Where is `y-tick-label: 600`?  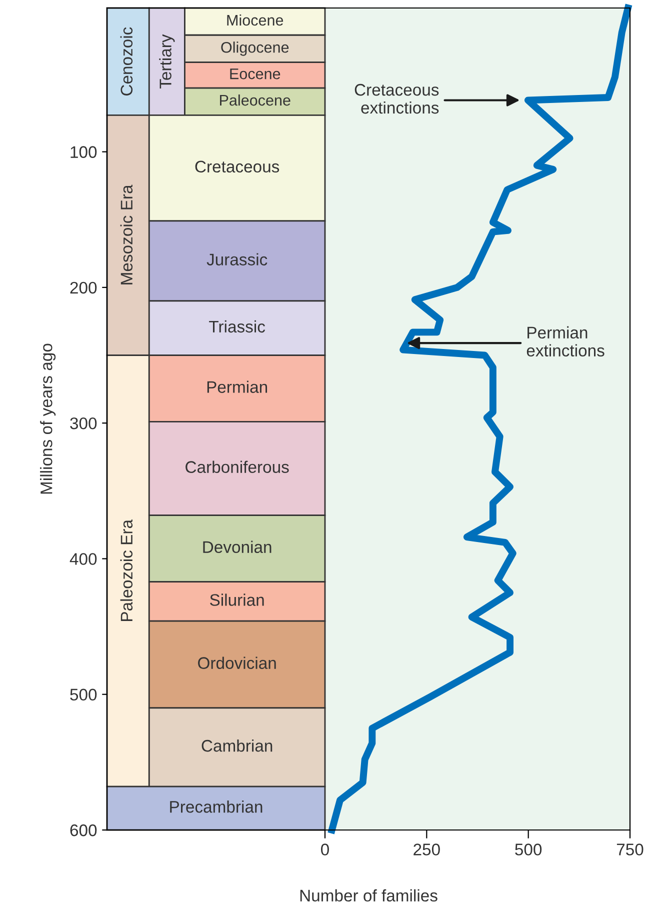
y-tick-label: 600 is located at coordinates (83, 830).